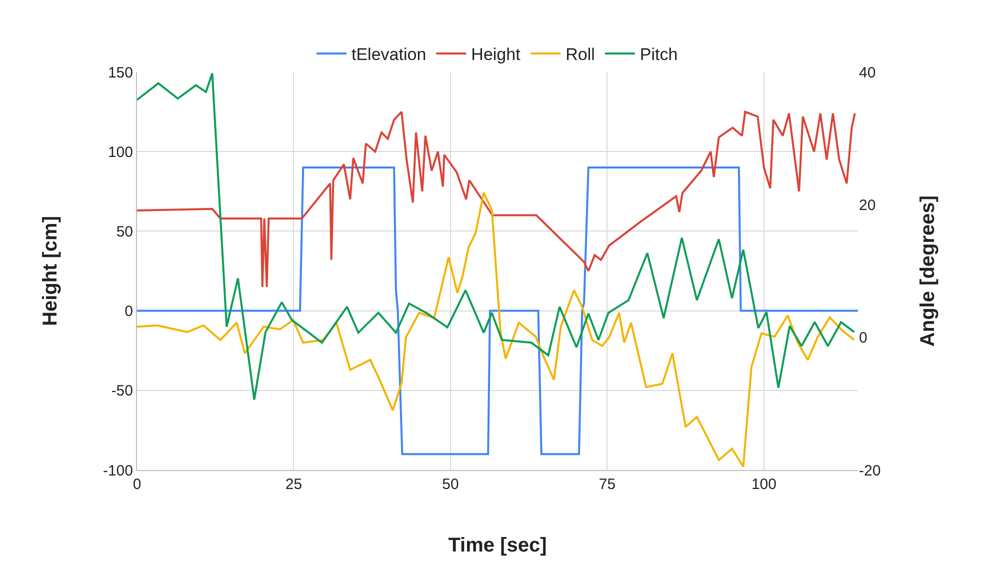 This screenshot has width=981, height=584. What do you see at coordinates (50, 271) in the screenshot?
I see `y-axis-title: Height [cm]` at bounding box center [50, 271].